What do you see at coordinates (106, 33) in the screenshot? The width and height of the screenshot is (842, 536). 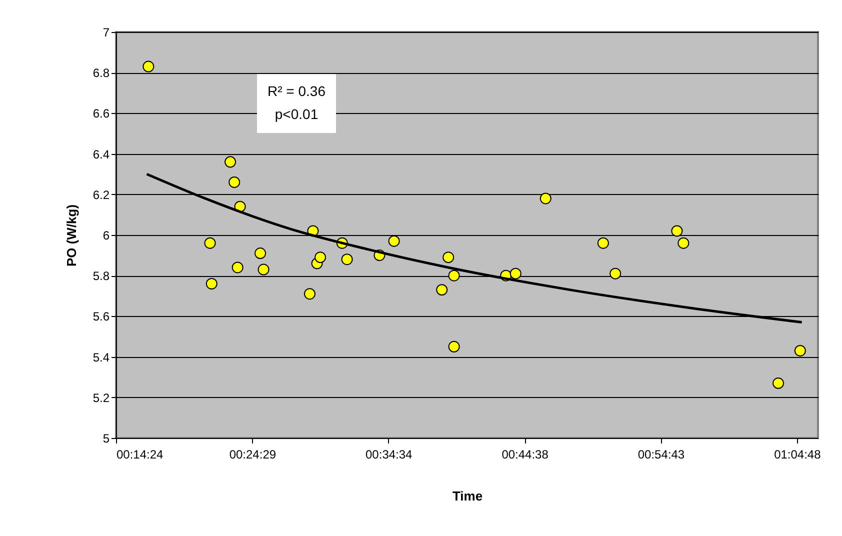 I see `y-tick-label: 7` at bounding box center [106, 33].